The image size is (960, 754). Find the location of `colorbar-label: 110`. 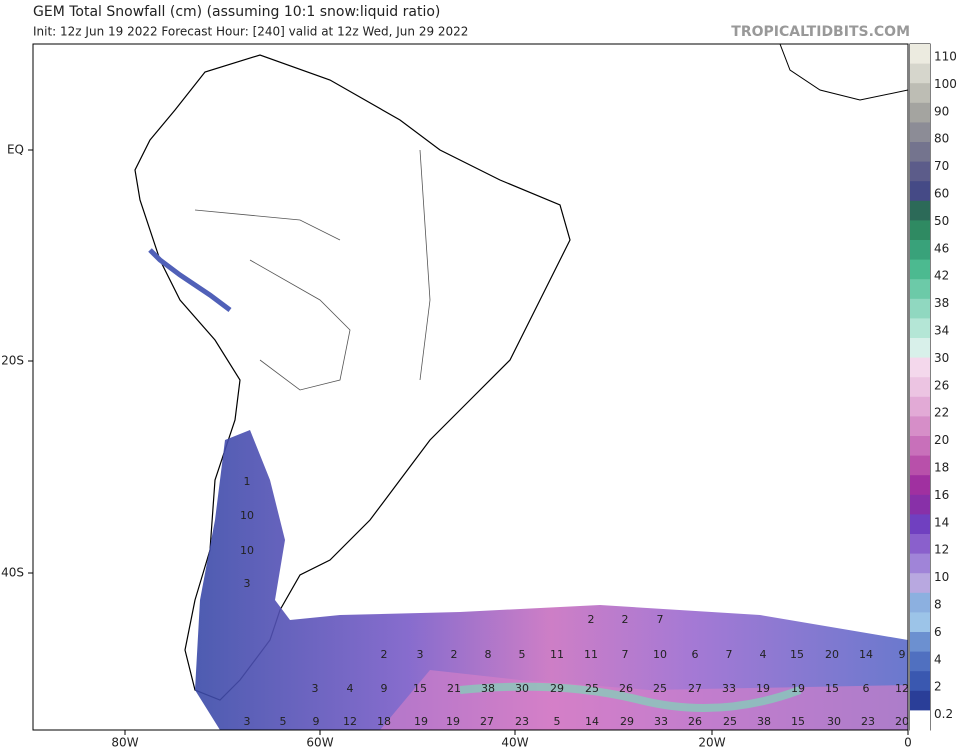

colorbar-label: 110 is located at coordinates (945, 57).